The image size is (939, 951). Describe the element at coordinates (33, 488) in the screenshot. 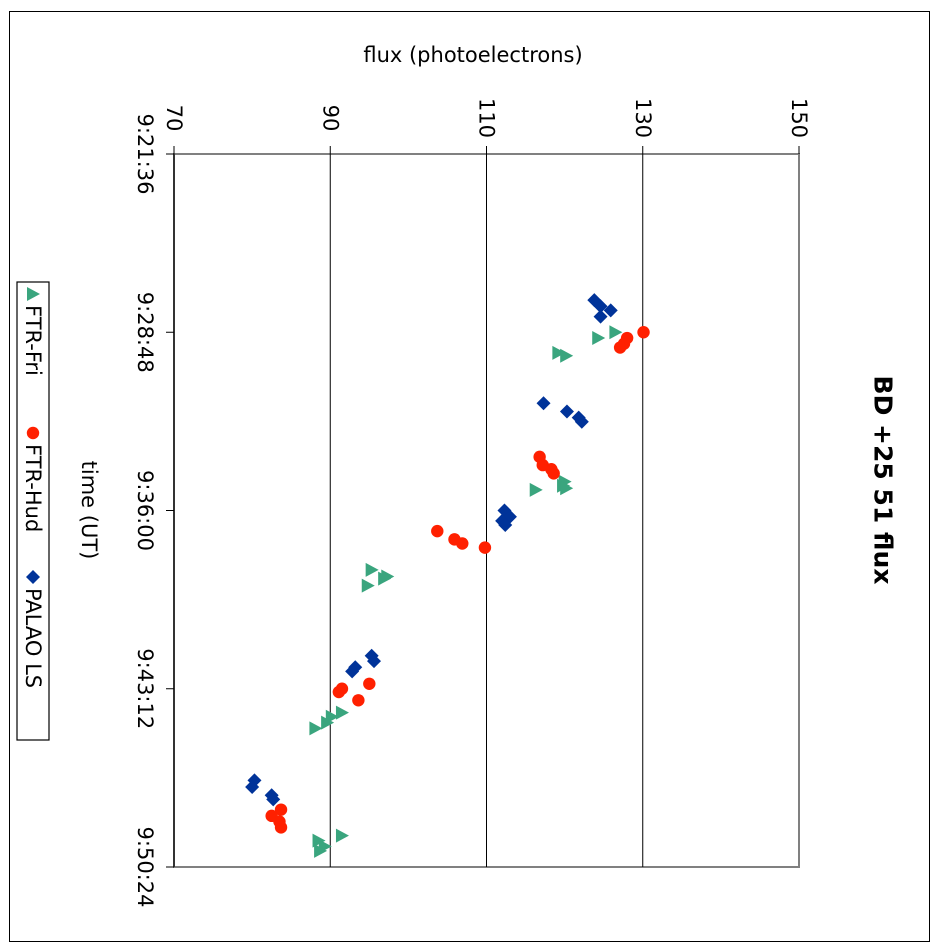

I see `legend-label: FTR-Hud` at that location.